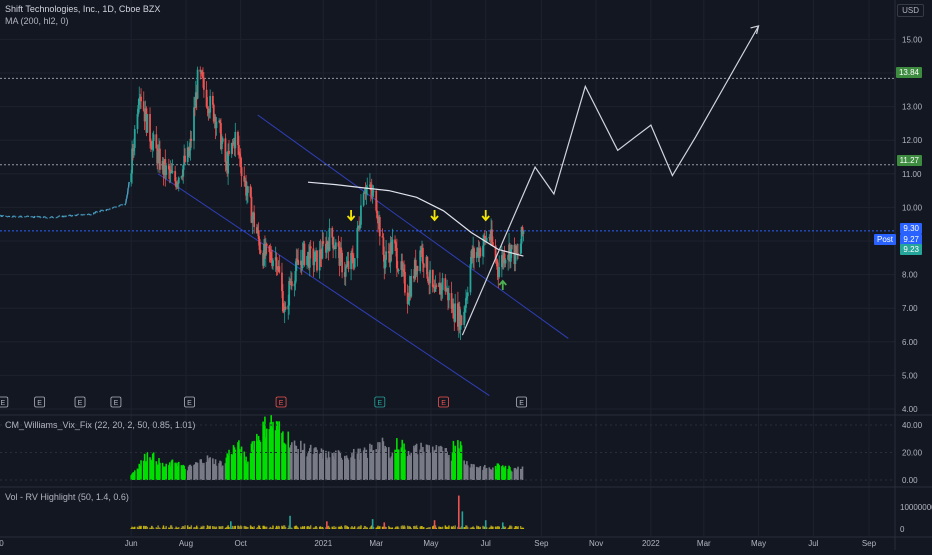 This screenshot has width=932, height=555. Describe the element at coordinates (37, 21) in the screenshot. I see `ma-legend: MA (200, hl2, 0)` at that location.